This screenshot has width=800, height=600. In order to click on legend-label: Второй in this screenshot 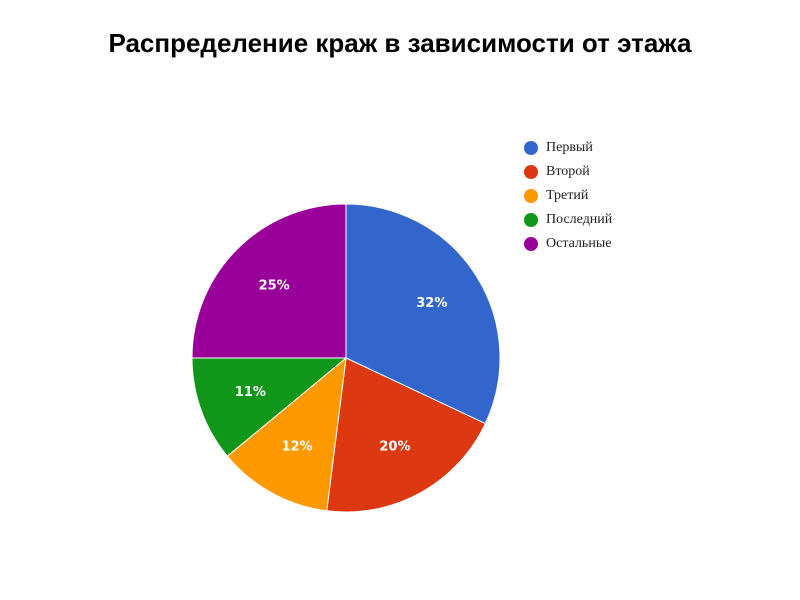, I will do `click(568, 171)`.